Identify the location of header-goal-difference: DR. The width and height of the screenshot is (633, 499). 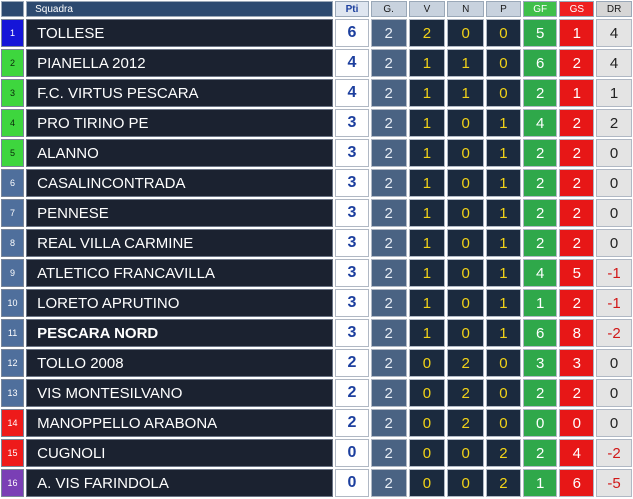
(614, 9).